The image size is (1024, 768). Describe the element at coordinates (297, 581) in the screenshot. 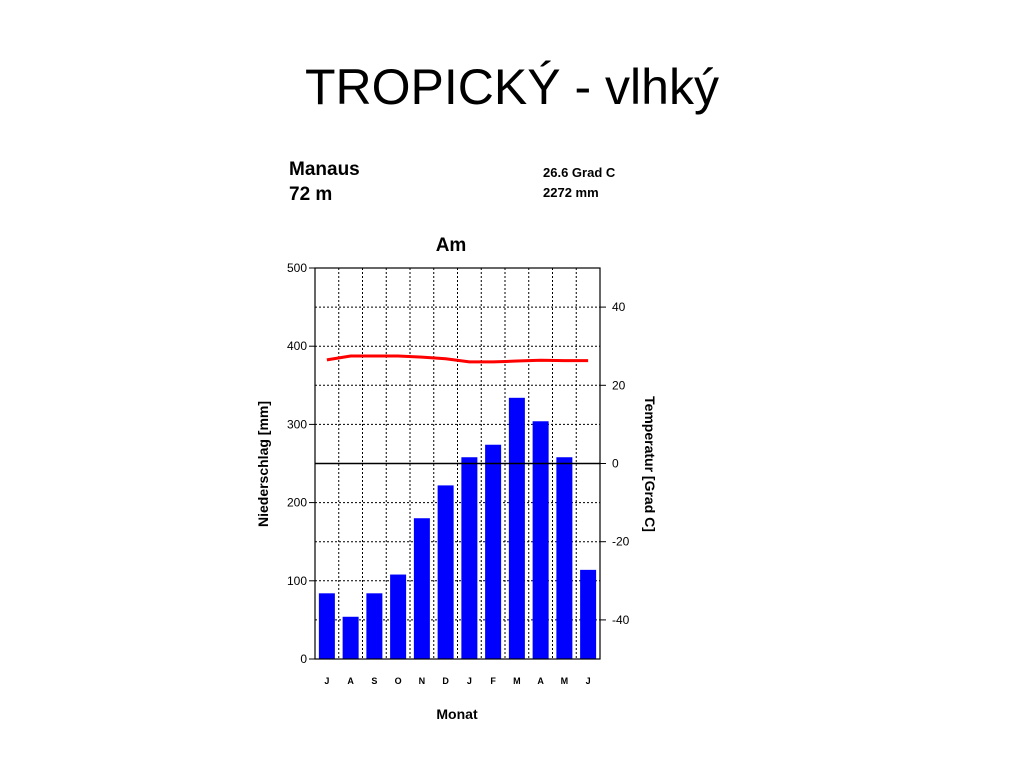

I see `y-tick-label: 100` at that location.